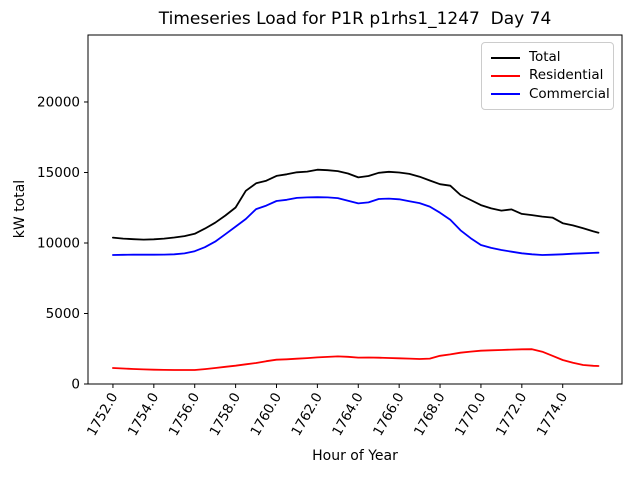 Image resolution: width=640 pixels, height=480 pixels. Describe the element at coordinates (429, 414) in the screenshot. I see `x-tick-label: 1768.0` at that location.